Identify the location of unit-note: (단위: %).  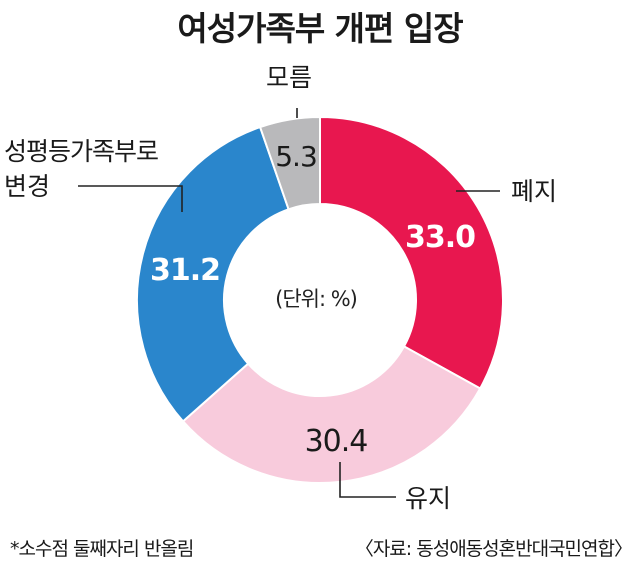
(316, 299).